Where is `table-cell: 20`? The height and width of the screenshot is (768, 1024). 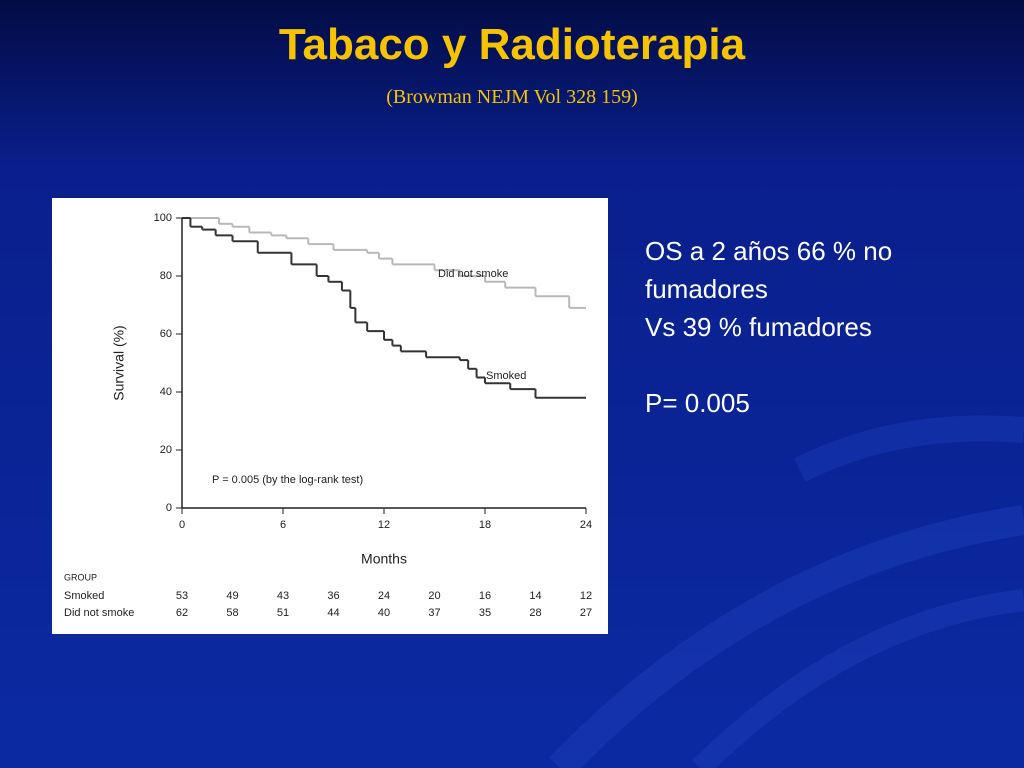 table-cell: 20 is located at coordinates (434, 596).